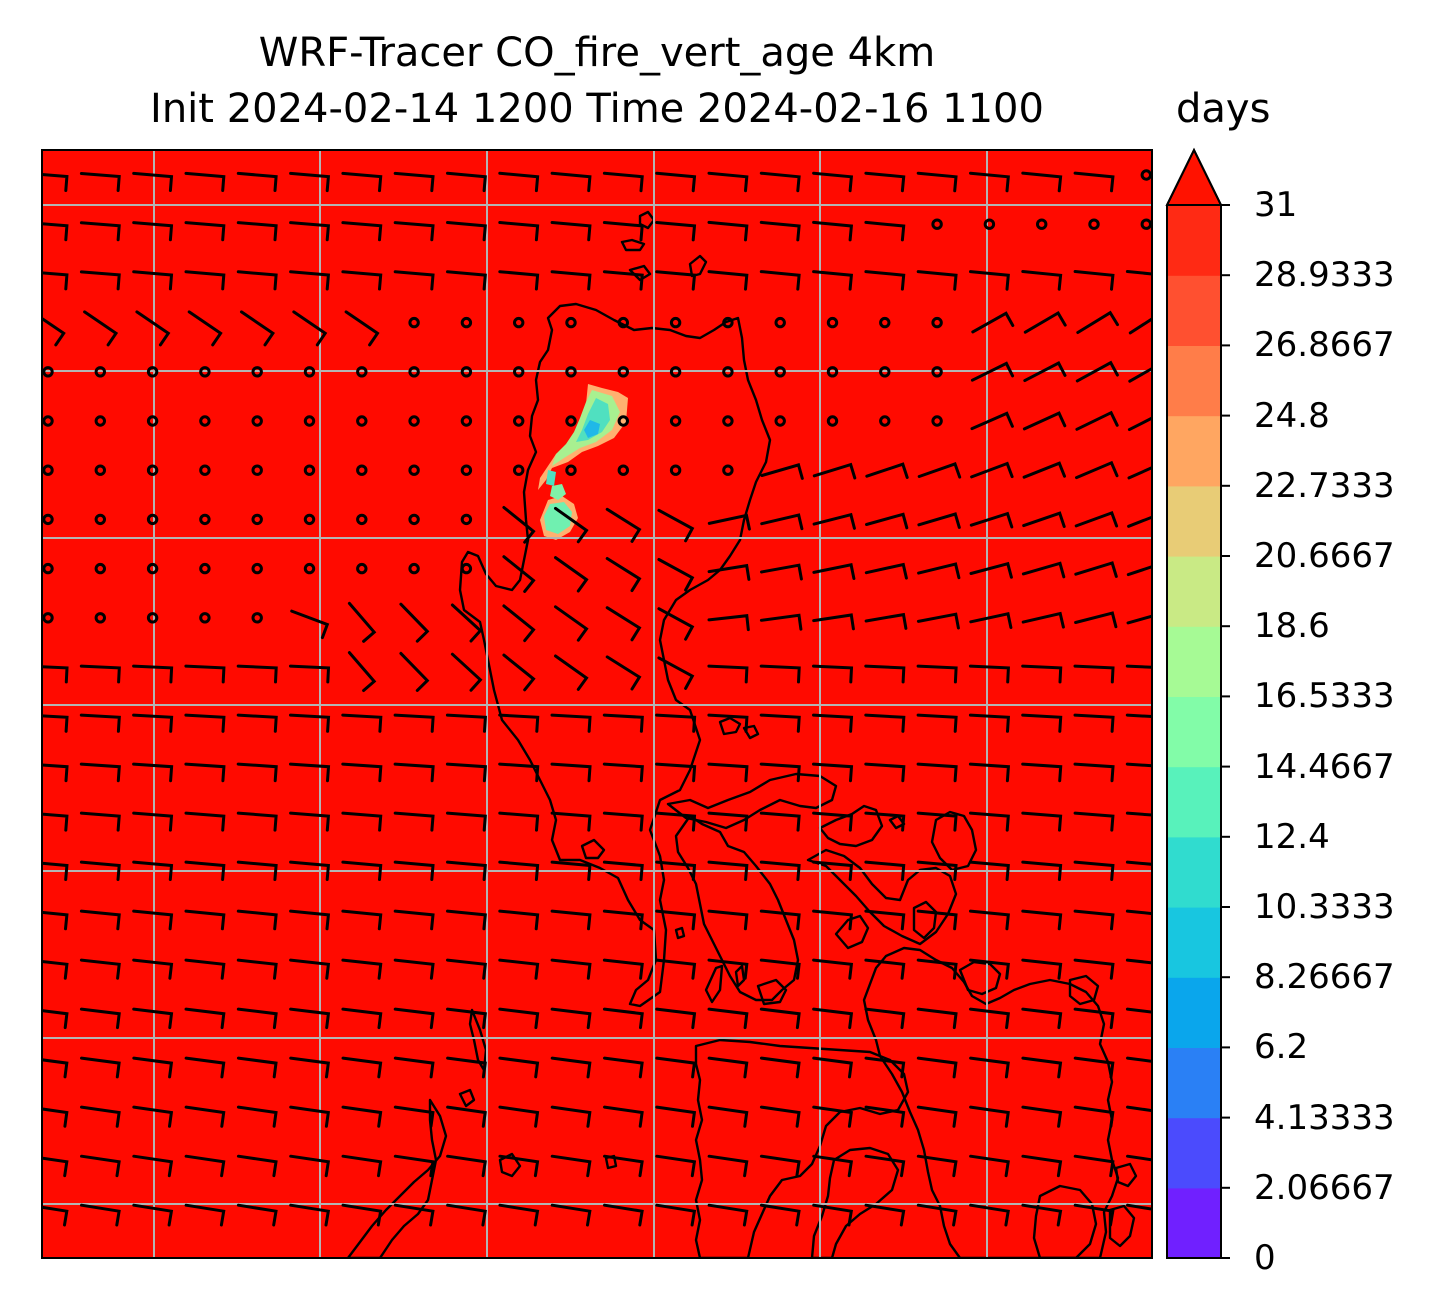 The height and width of the screenshot is (1313, 1453). What do you see at coordinates (1324, 907) in the screenshot?
I see `colorbar-tick-label: 10.3333` at bounding box center [1324, 907].